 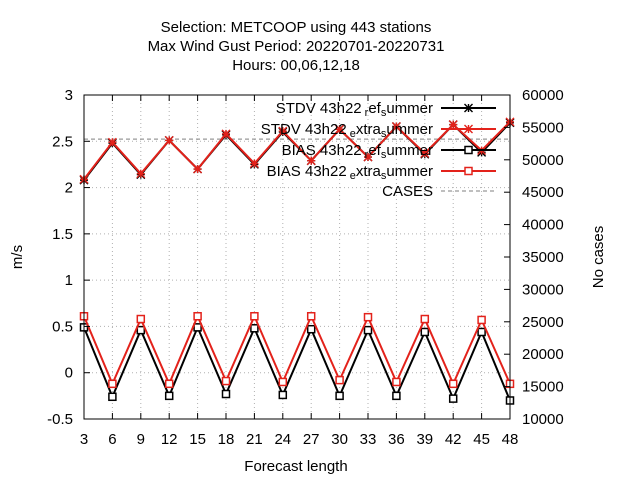 What do you see at coordinates (424, 439) in the screenshot?
I see `x-tick-label: 39` at bounding box center [424, 439].